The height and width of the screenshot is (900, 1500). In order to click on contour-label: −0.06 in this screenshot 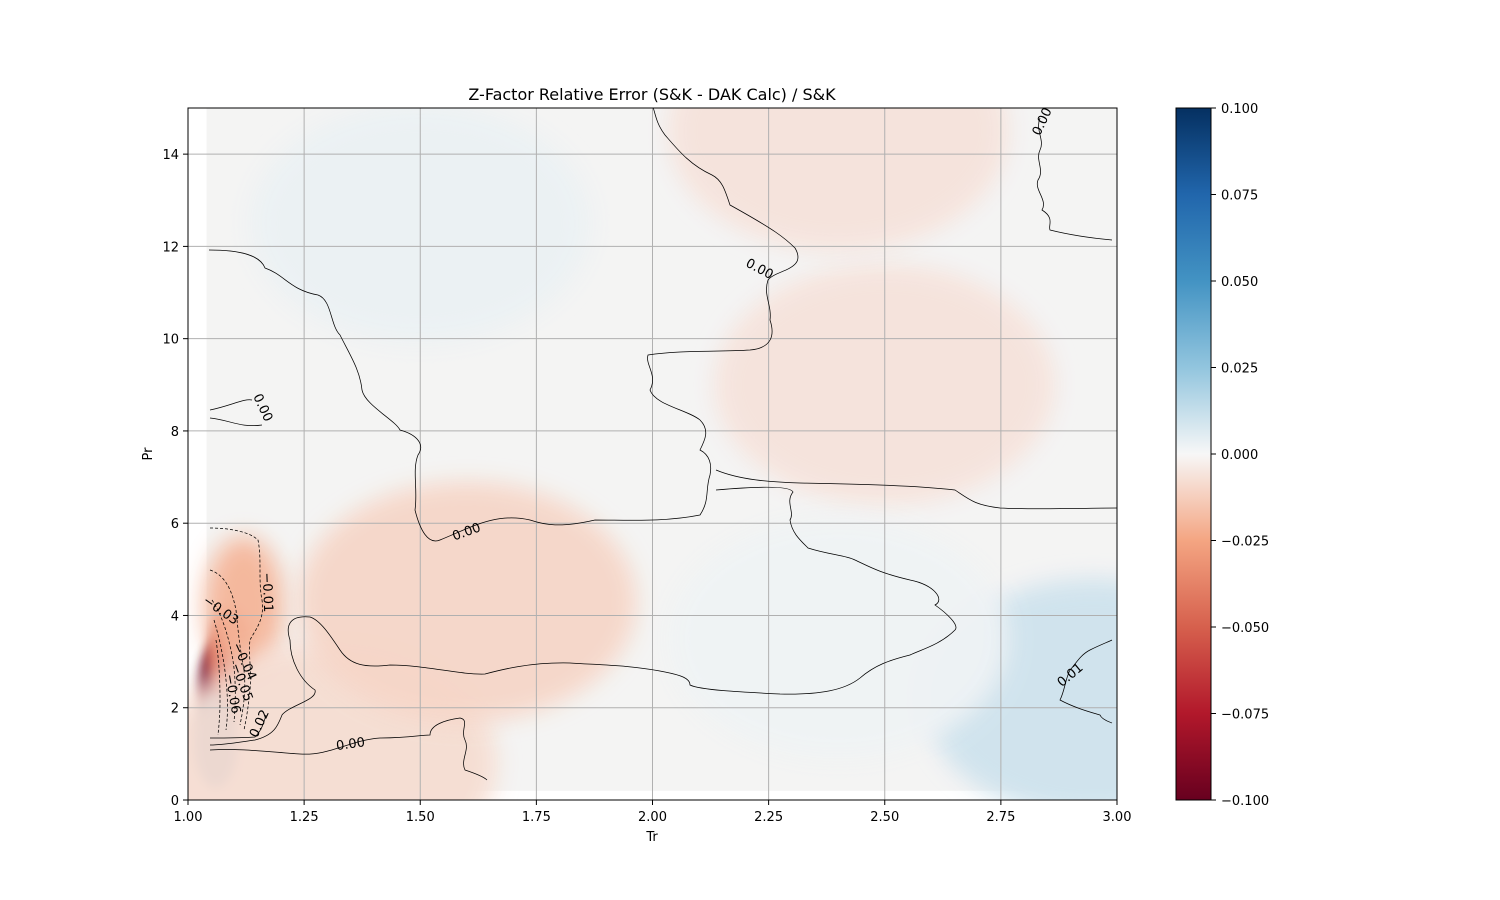, I will do `click(232, 694)`.